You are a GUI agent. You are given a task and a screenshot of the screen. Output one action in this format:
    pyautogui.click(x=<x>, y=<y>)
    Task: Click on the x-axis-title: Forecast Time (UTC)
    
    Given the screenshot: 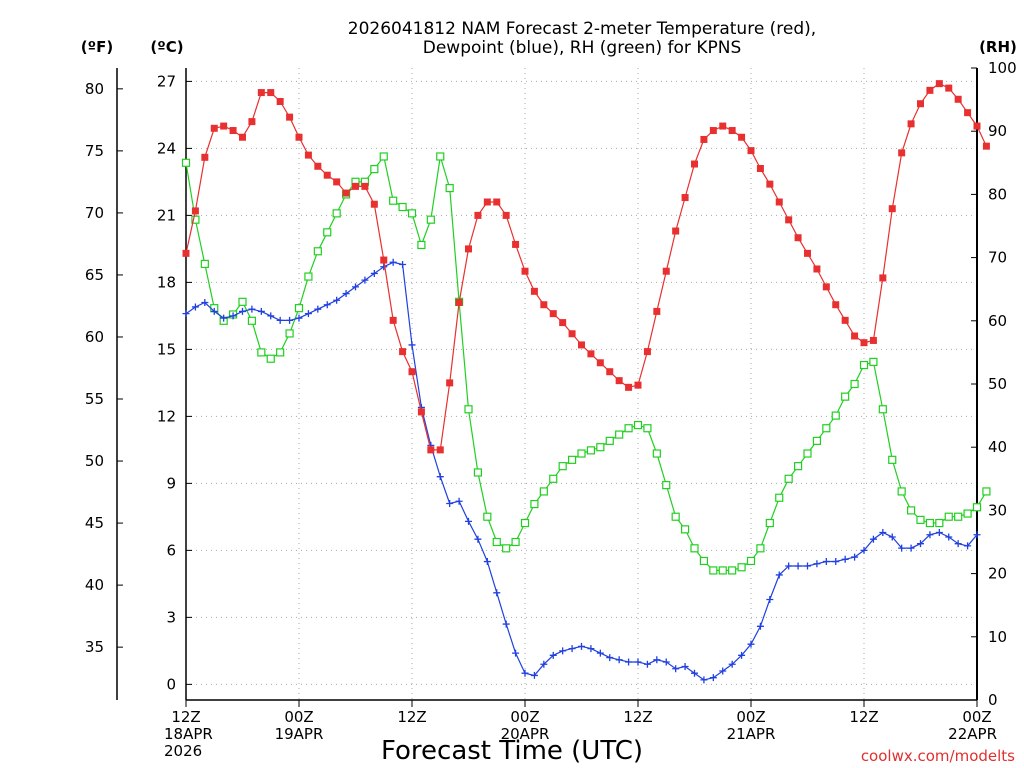 What is the action you would take?
    pyautogui.click(x=512, y=751)
    